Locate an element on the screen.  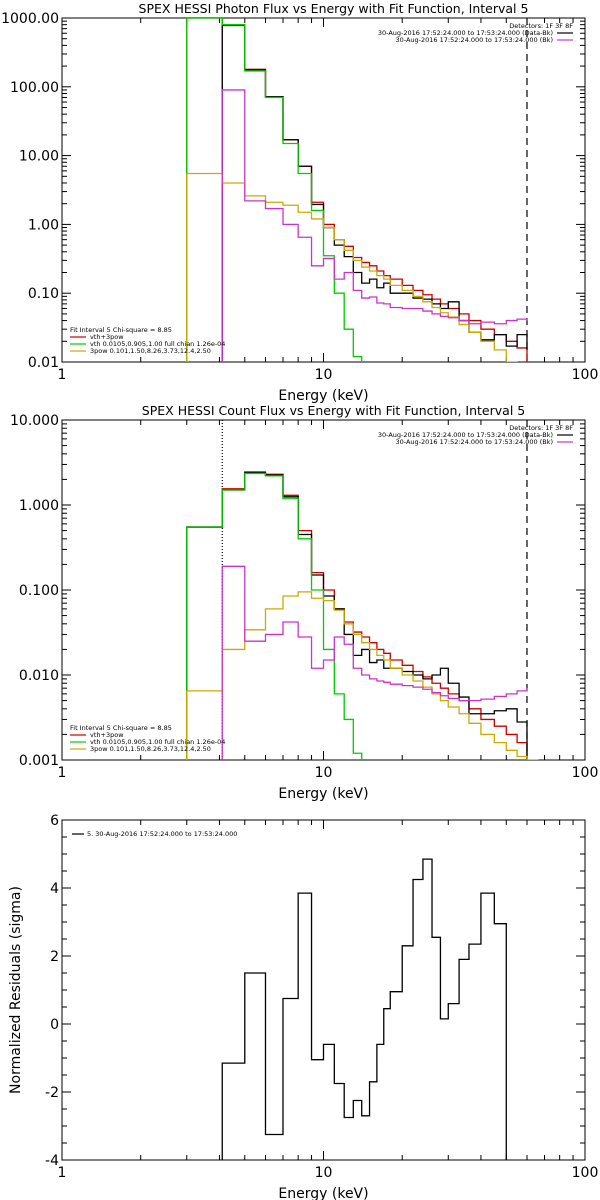
y-tick-label: -2 is located at coordinates (52, 1093).